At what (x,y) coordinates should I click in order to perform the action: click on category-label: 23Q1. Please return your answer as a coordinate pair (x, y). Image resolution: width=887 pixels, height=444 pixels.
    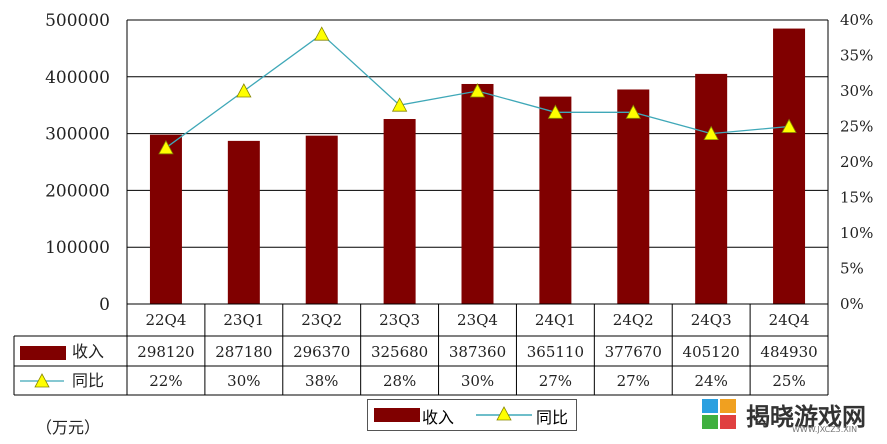
    Looking at the image, I should click on (243, 320).